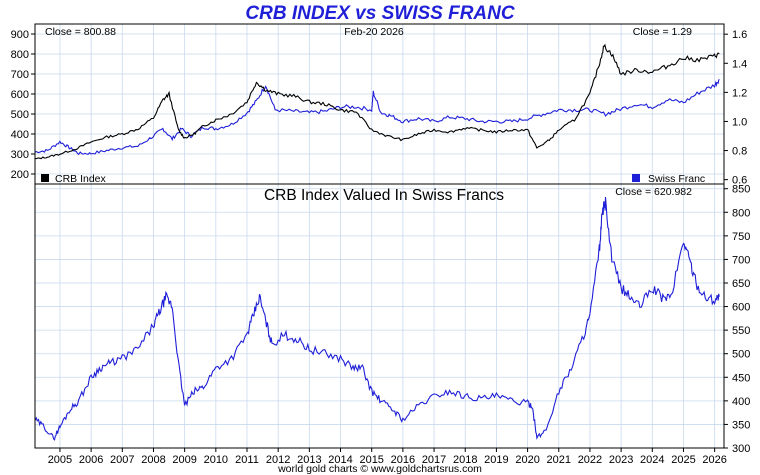 This screenshot has height=475, width=760. Describe the element at coordinates (379, 13) in the screenshot. I see `chart-title: CRB INDEX vs SWISS FRANC` at that location.